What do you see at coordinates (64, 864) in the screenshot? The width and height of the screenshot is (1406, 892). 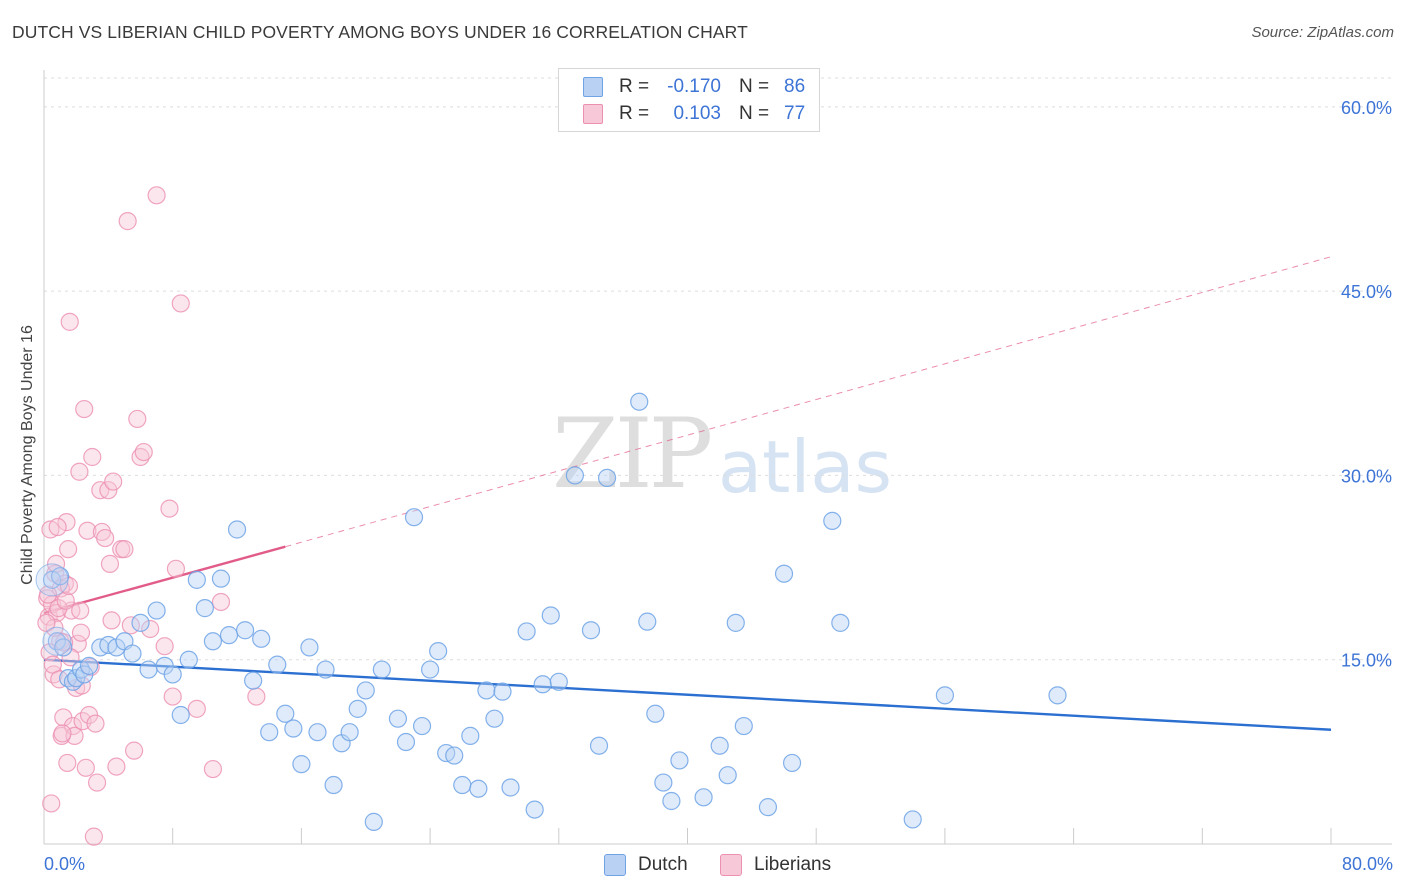 I see `x-tick-label: 0.0%` at bounding box center [64, 864].